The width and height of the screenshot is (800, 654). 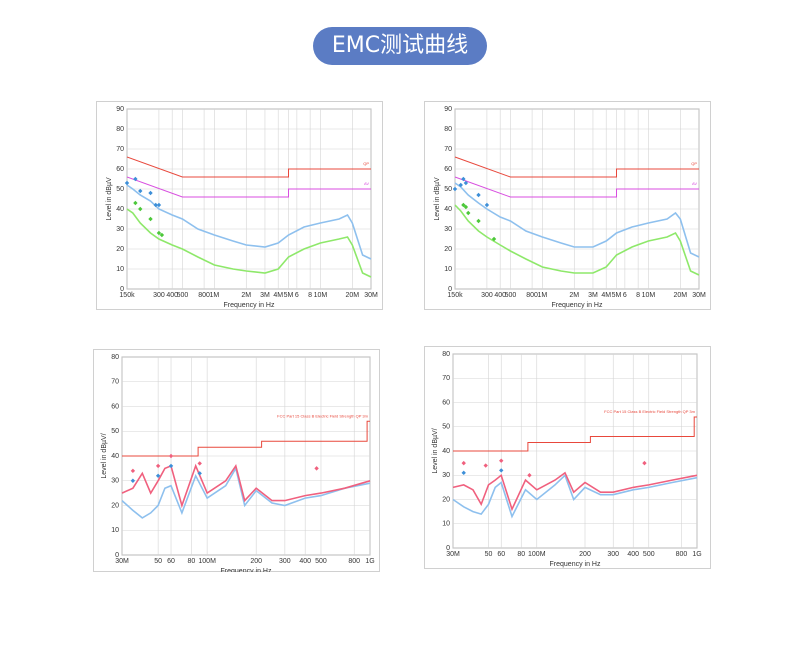 I want to click on y-axis-label: Level in dBµV/, so click(x=435, y=450).